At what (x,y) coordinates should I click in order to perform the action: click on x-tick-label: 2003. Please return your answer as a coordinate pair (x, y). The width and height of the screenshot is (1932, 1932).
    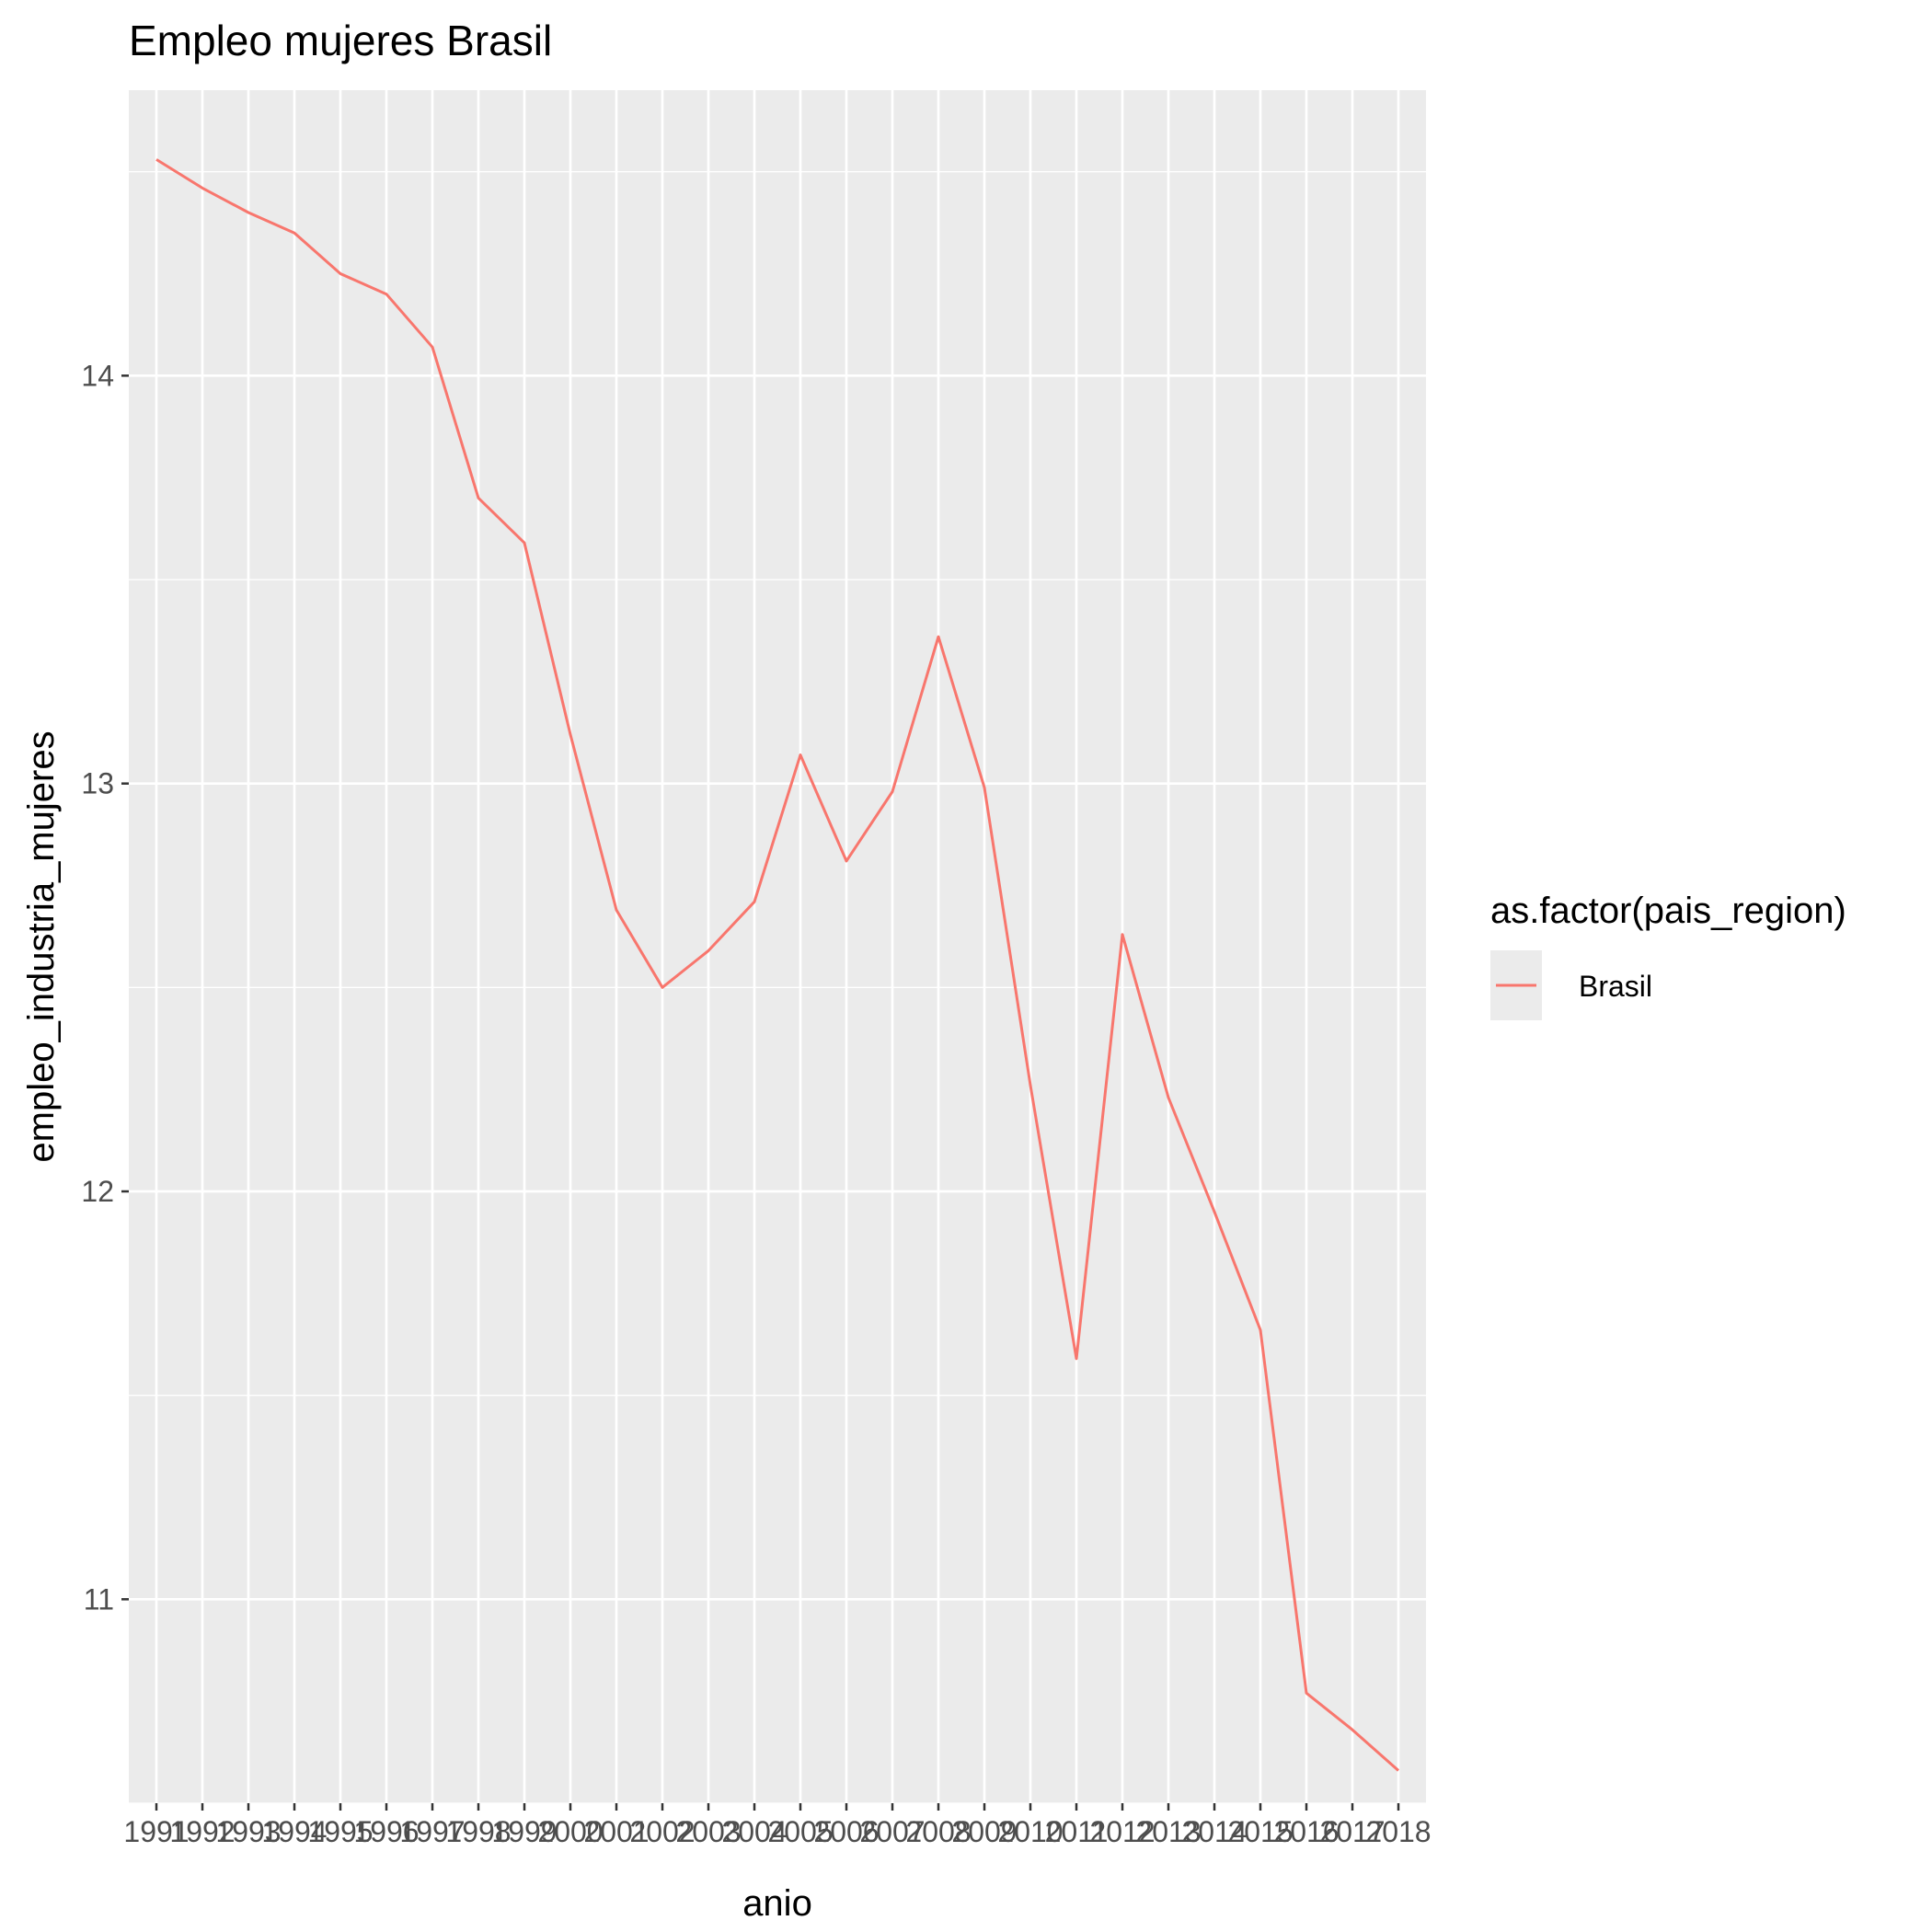
    Looking at the image, I should click on (708, 1831).